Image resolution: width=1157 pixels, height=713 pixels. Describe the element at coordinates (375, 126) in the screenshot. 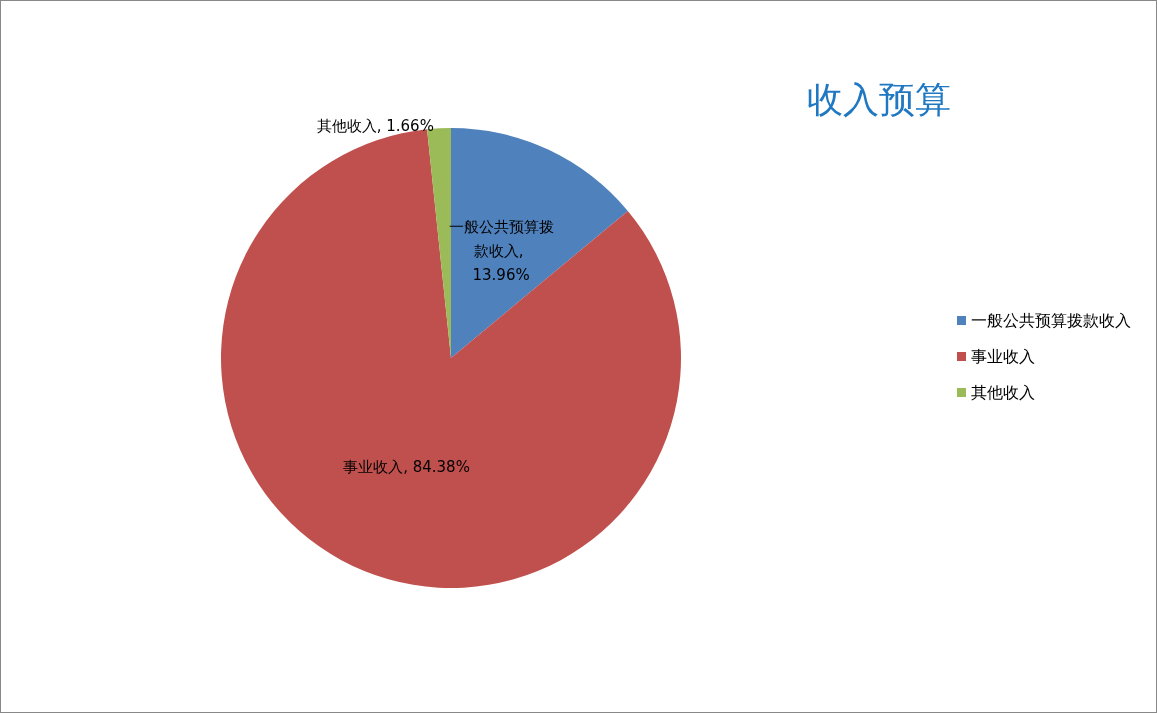

I see `data-label: 其他收入, 1.66%` at that location.